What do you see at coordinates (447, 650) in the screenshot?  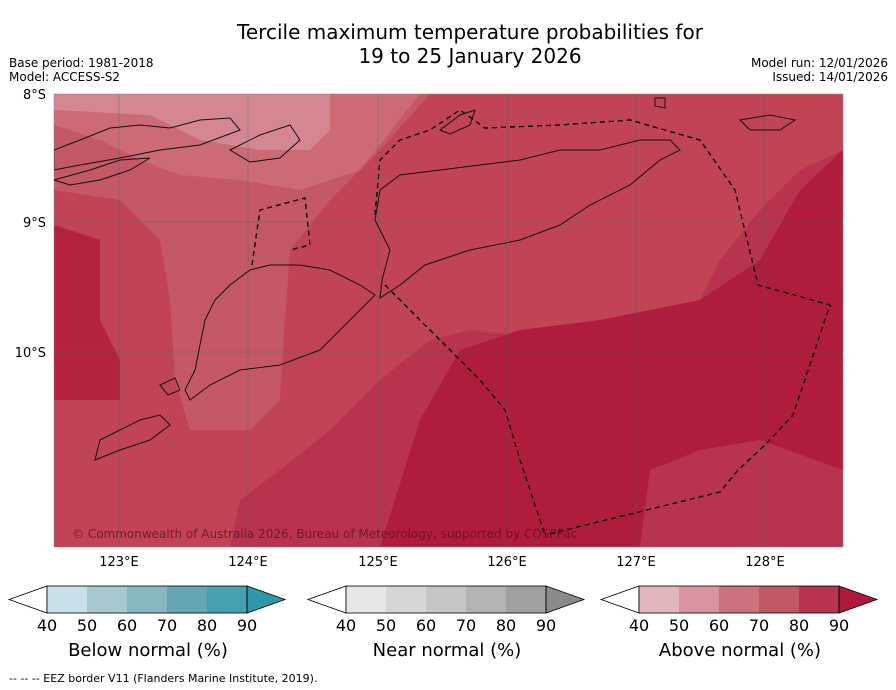 I see `colorbar-label-near: Near normal (%)` at bounding box center [447, 650].